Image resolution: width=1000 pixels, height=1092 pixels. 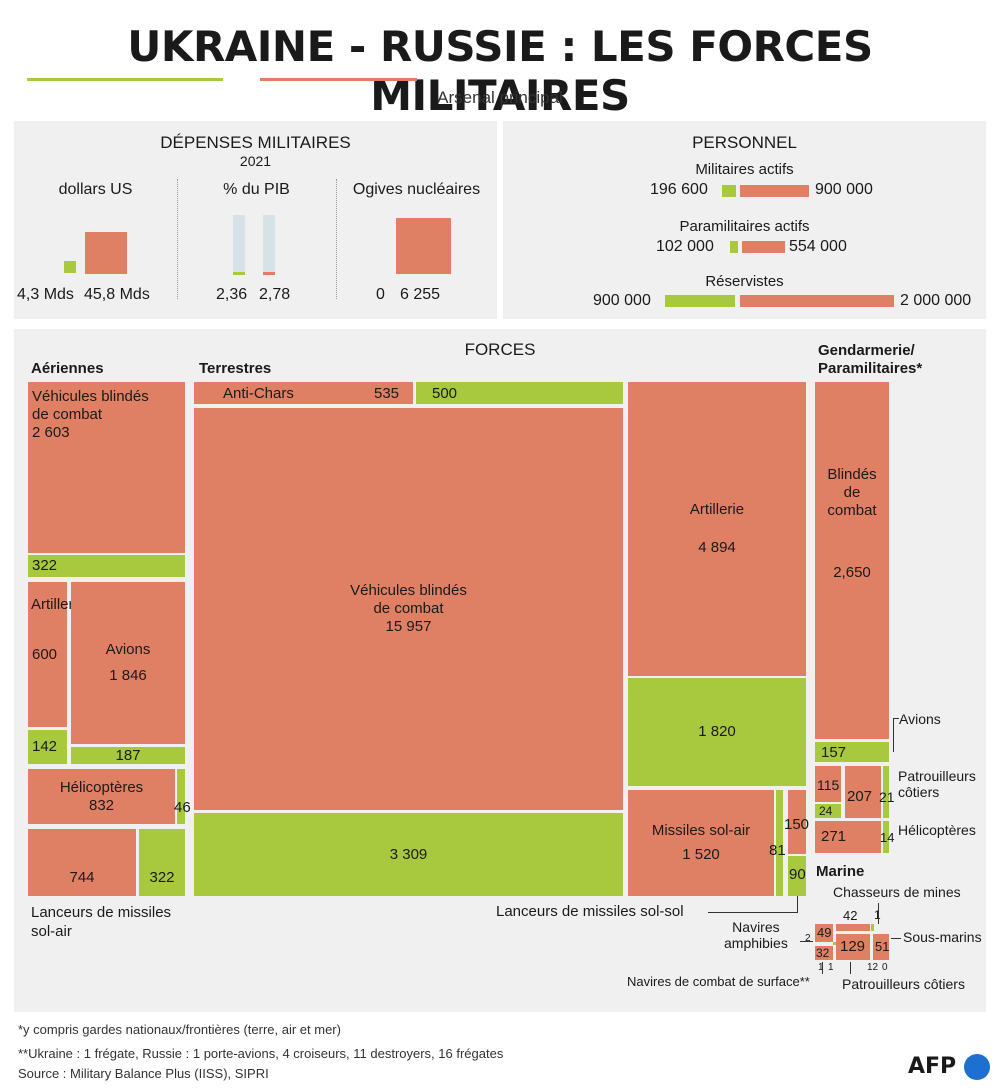 What do you see at coordinates (919, 792) in the screenshot?
I see `g-pat-label2: côtiers` at bounding box center [919, 792].